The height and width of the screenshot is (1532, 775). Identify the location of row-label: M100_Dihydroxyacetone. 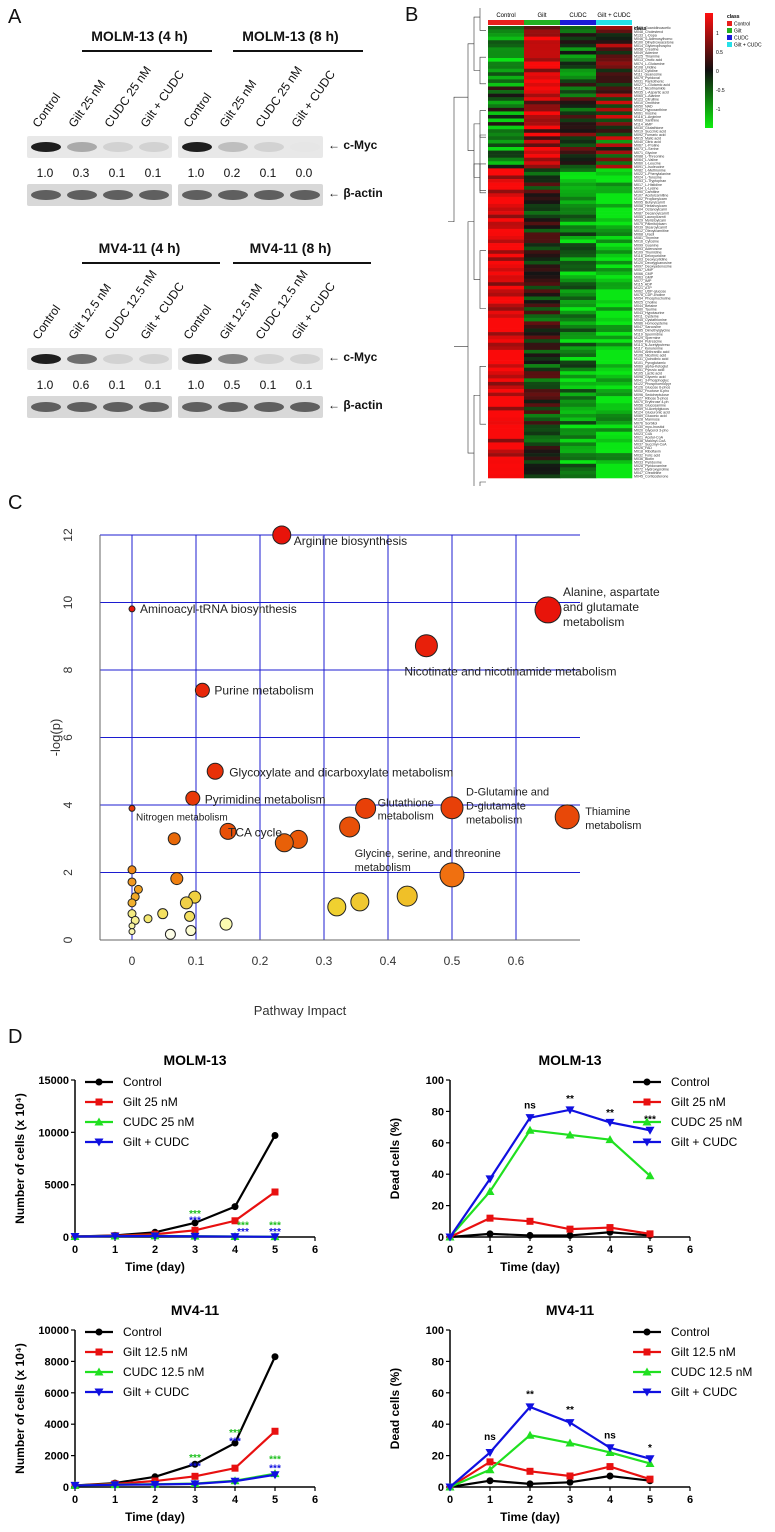
(654, 42).